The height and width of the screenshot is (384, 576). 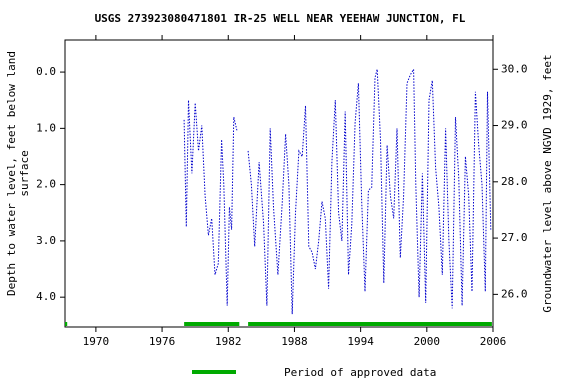 What do you see at coordinates (547, 183) in the screenshot?
I see `y2-axis-label: Groundwater level above NGVD 1929, feet` at bounding box center [547, 183].